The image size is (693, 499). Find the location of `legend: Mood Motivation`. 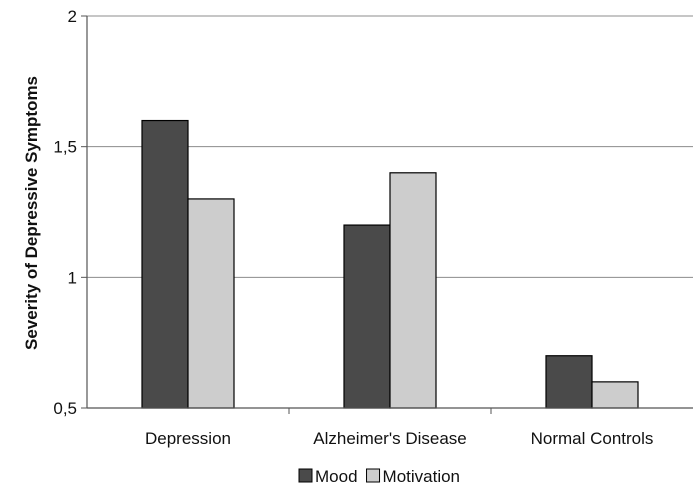

legend: Mood Motivation is located at coordinates (379, 476).